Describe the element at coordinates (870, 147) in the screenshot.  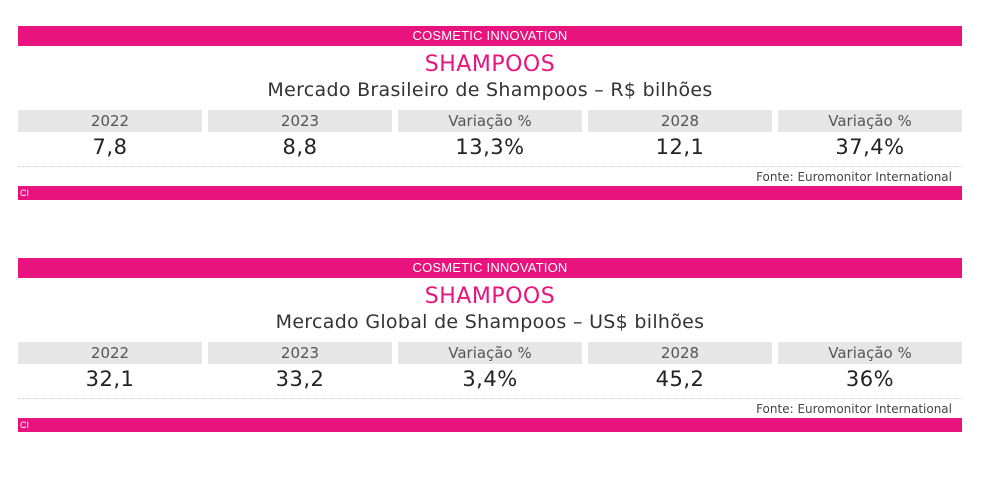
I see `value-variation: 37,4%` at that location.